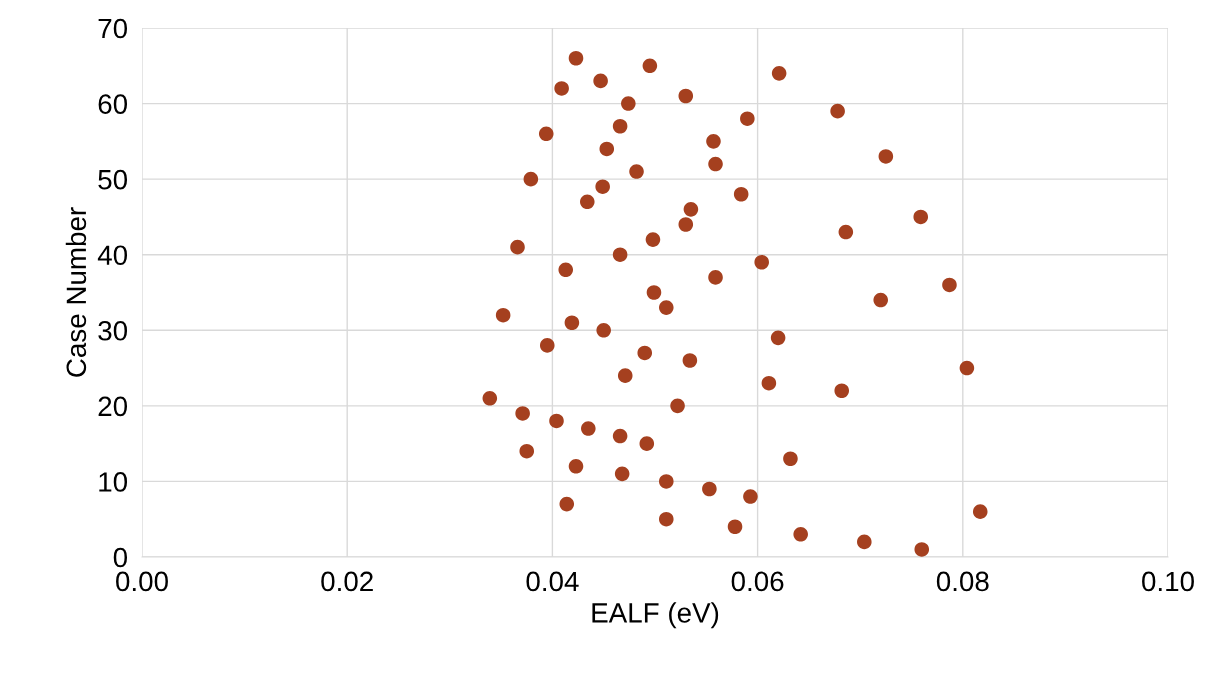  Describe the element at coordinates (113, 406) in the screenshot. I see `y-tick-label: 20` at that location.